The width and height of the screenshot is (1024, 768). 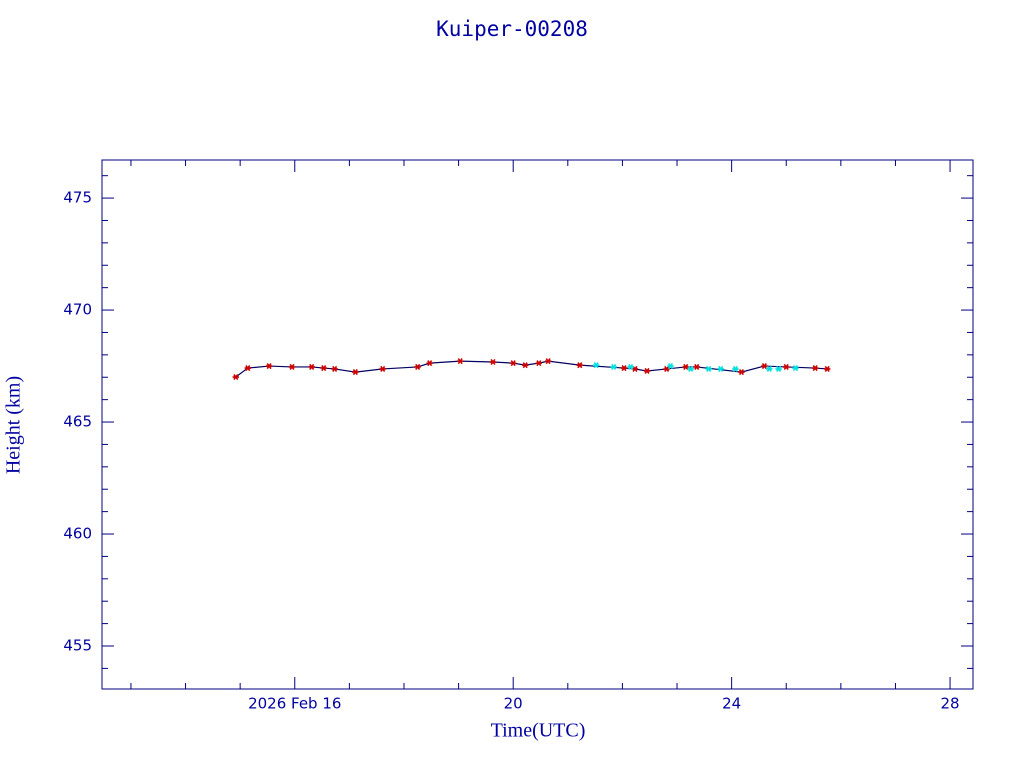 I want to click on y-tick-label: 465, so click(x=77, y=422).